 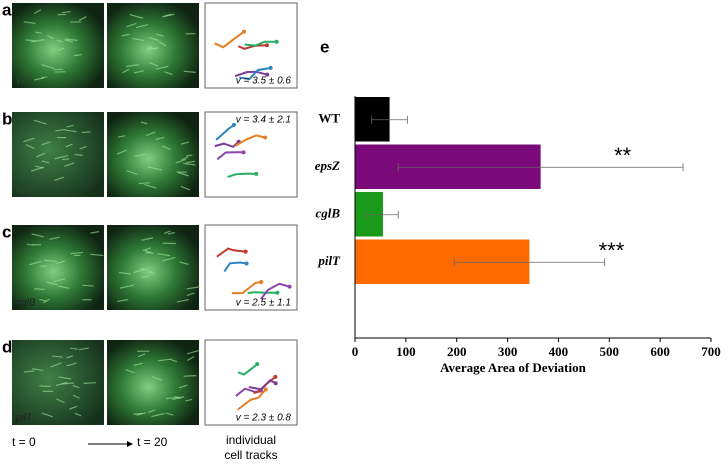 What do you see at coordinates (457, 351) in the screenshot?
I see `x-tick-label: 200` at bounding box center [457, 351].